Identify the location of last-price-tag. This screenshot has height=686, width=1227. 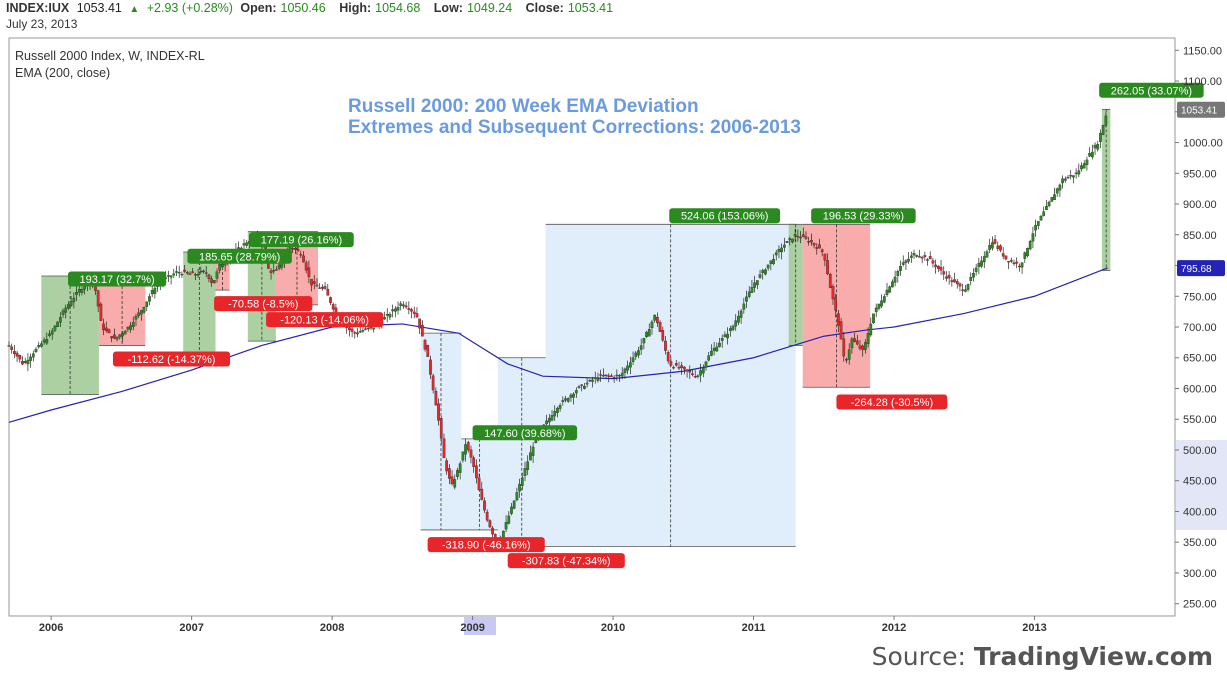
(1201, 109).